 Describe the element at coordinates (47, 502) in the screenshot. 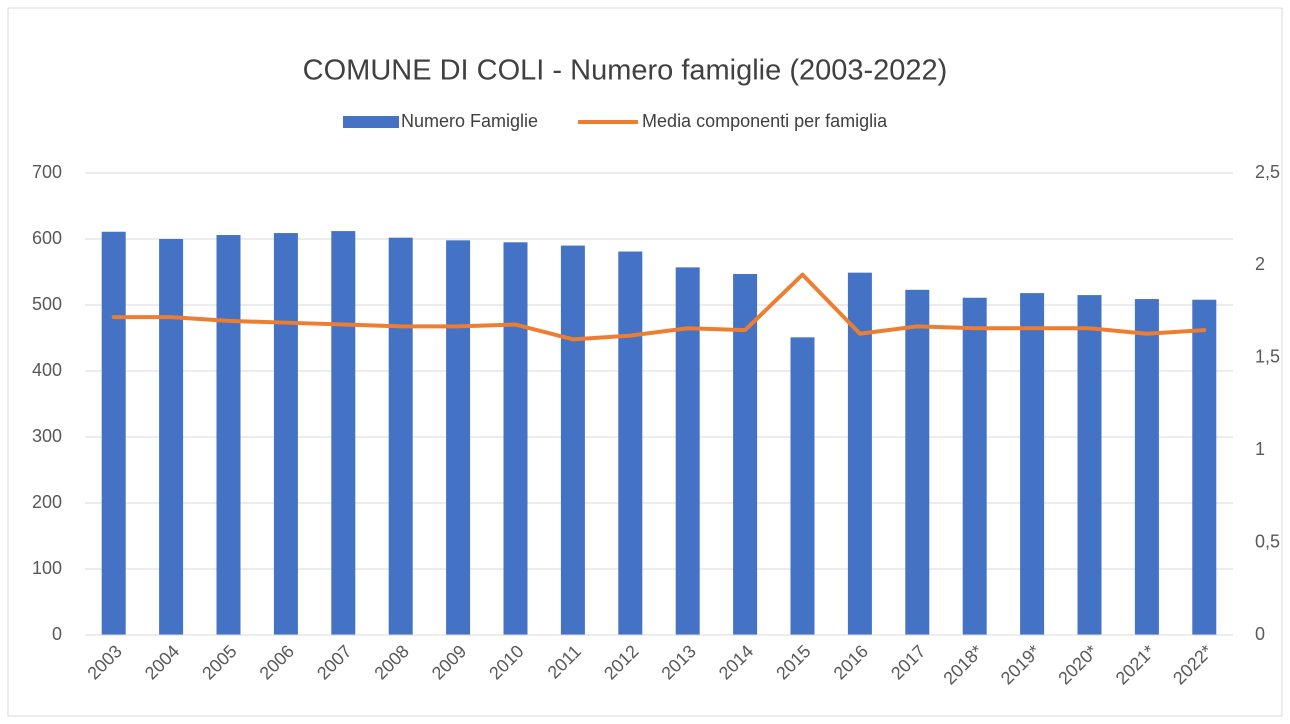

I see `y-tick-label: 200` at that location.